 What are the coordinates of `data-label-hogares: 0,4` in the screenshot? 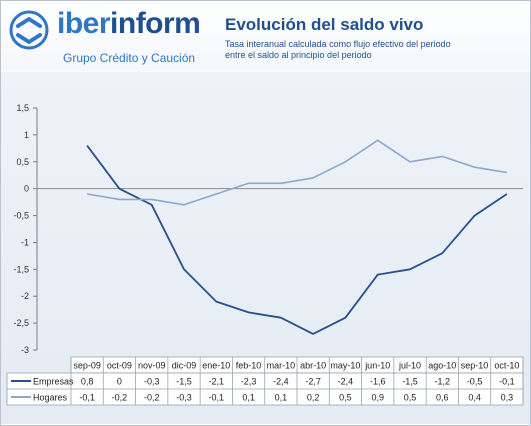 It's located at (474, 398).